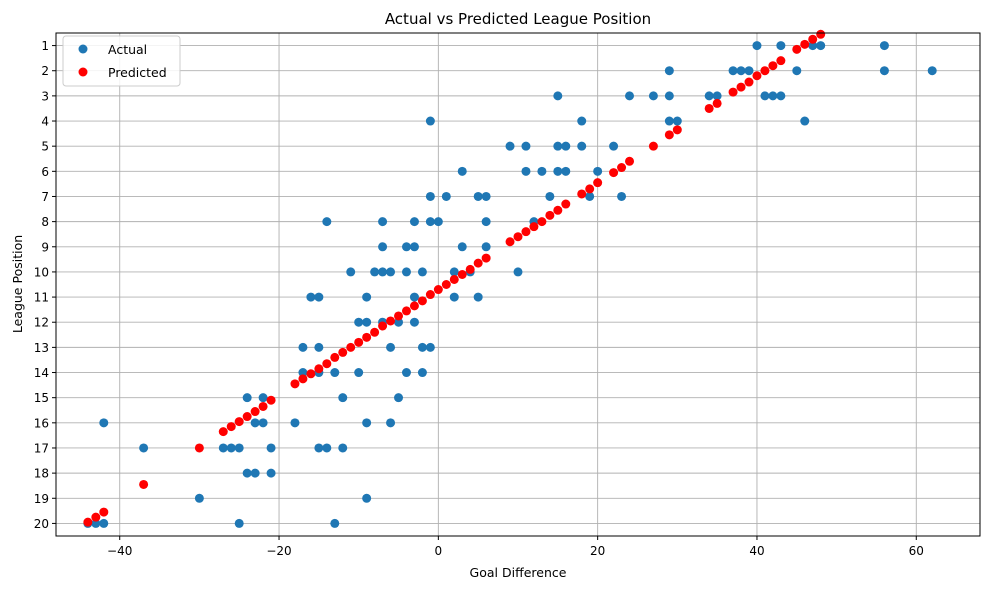  Describe the element at coordinates (278, 551) in the screenshot. I see `x-tick-label: −20` at that location.